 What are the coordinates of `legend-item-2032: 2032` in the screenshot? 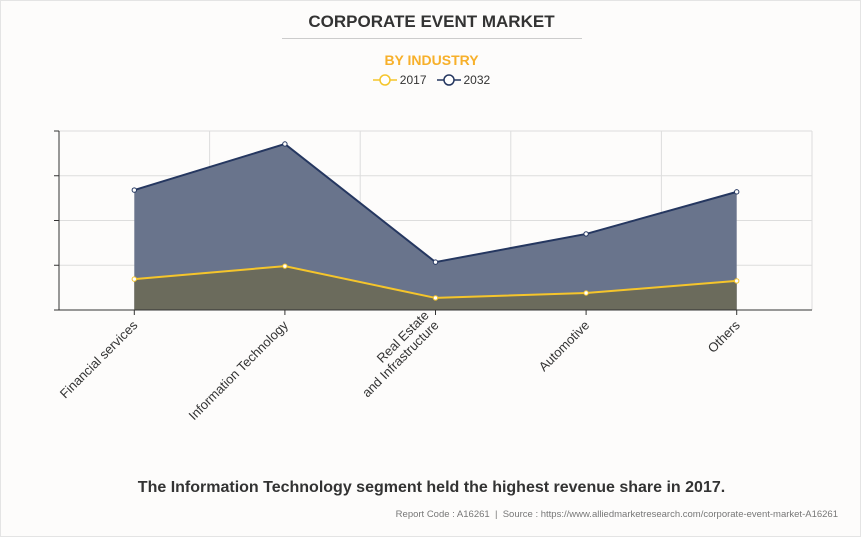 It's located at (463, 80).